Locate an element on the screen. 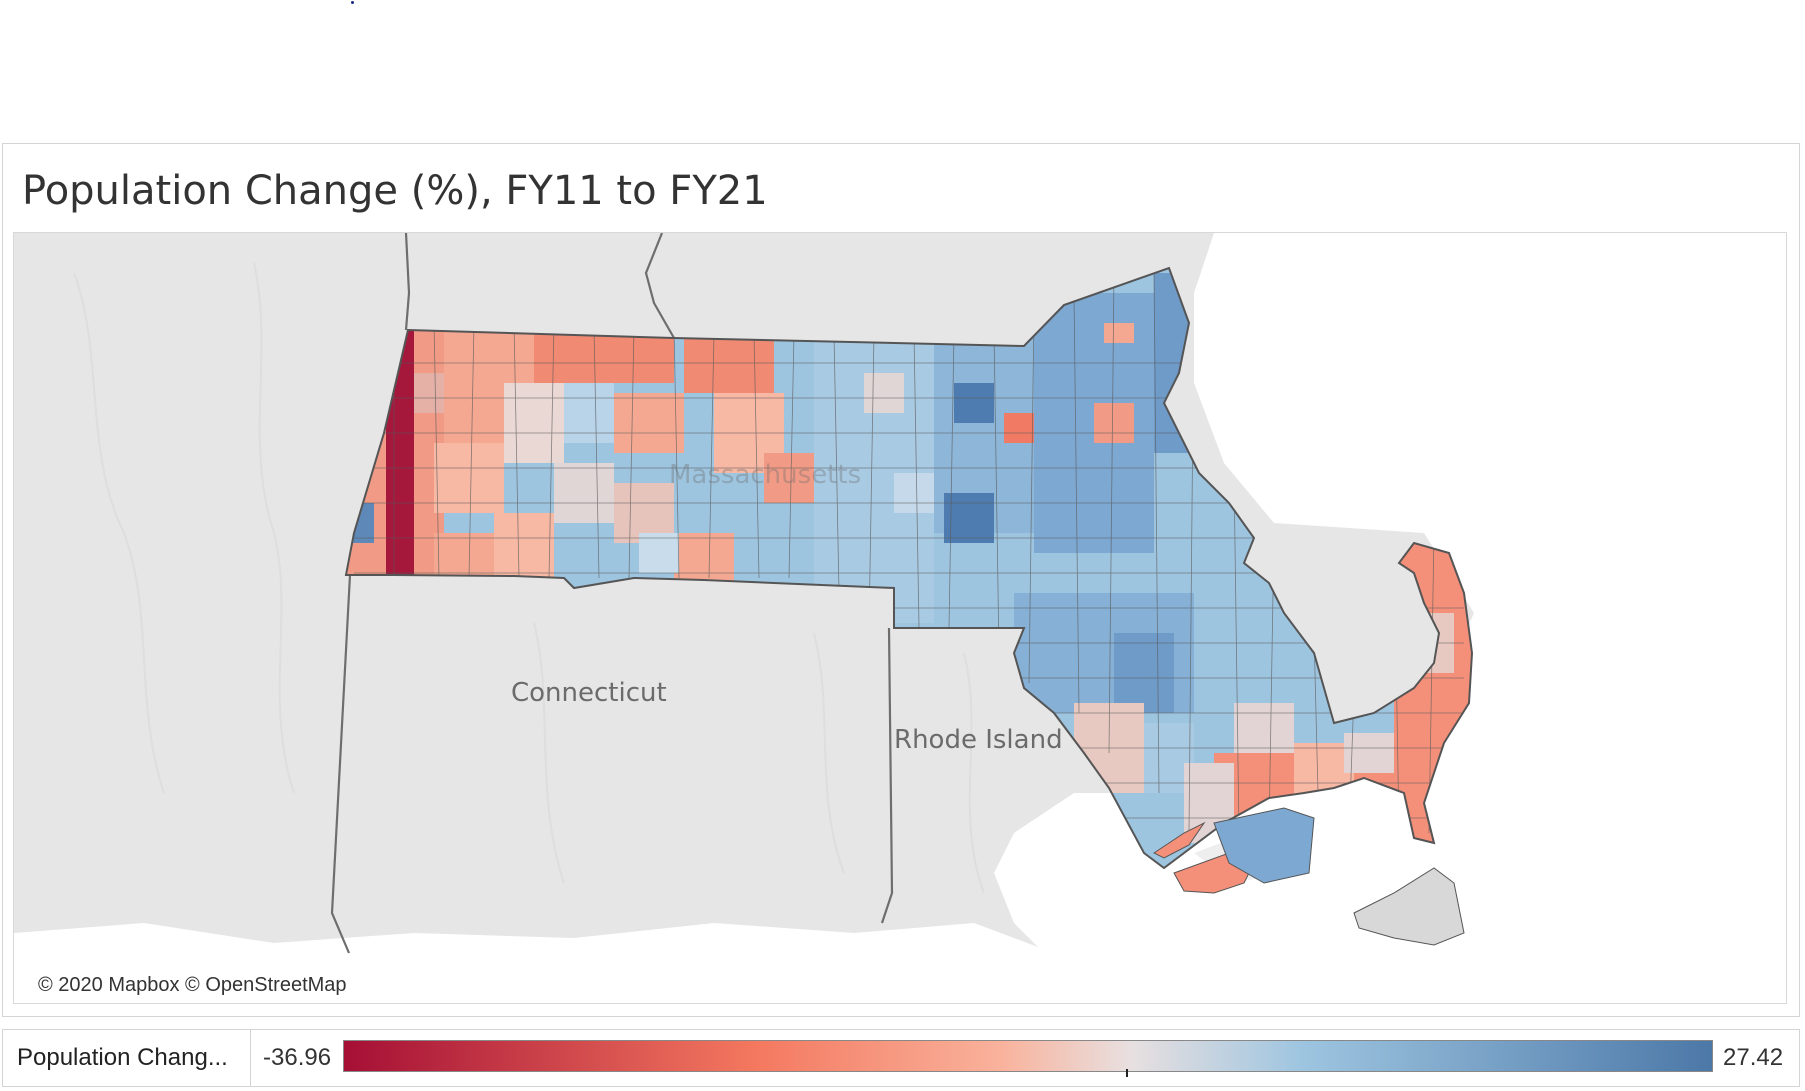 This screenshot has height=1091, width=1805. map-attribution: © 2020 Mapbox © OpenStreetMap is located at coordinates (192, 985).